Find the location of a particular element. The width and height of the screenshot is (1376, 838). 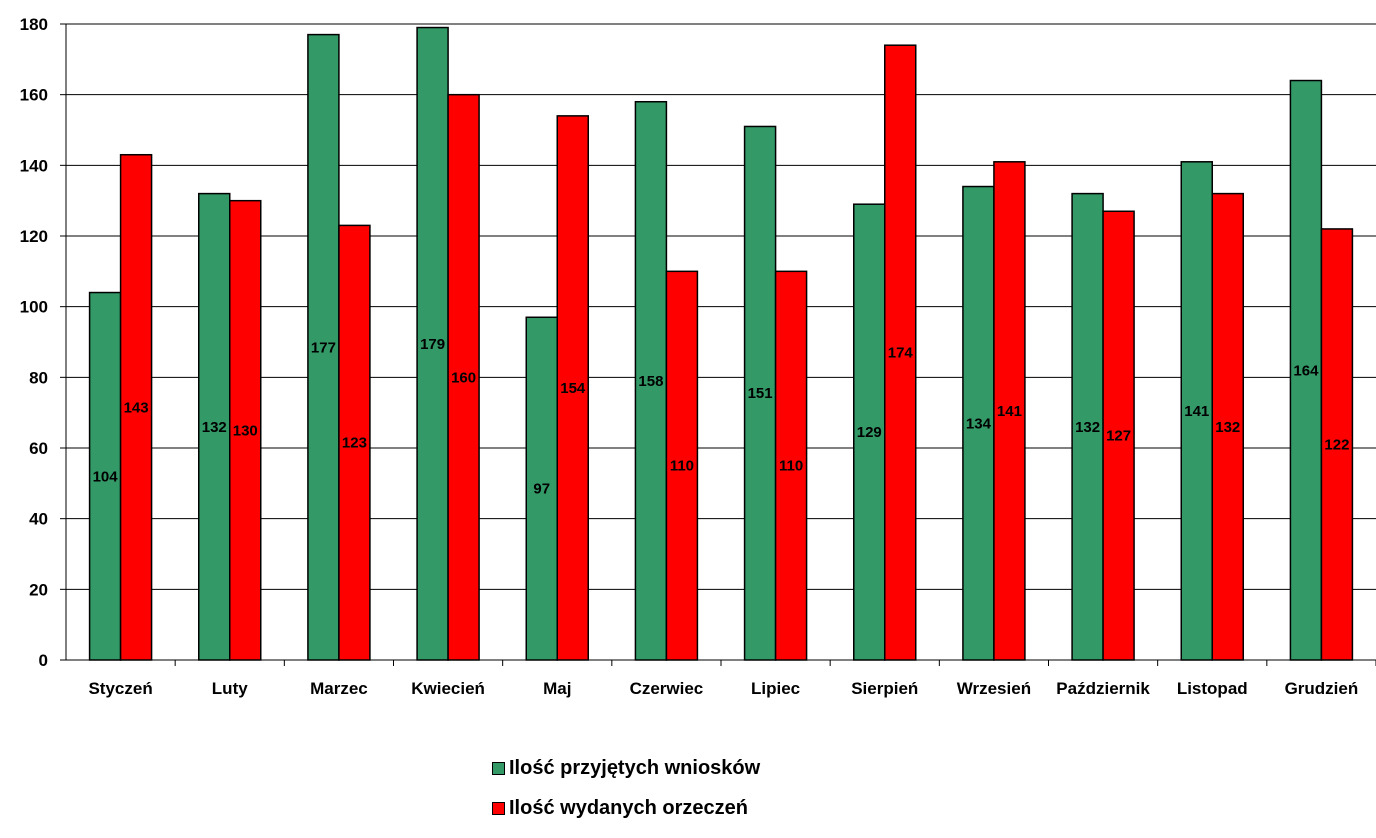

y-tick-label: 80 is located at coordinates (38, 377).